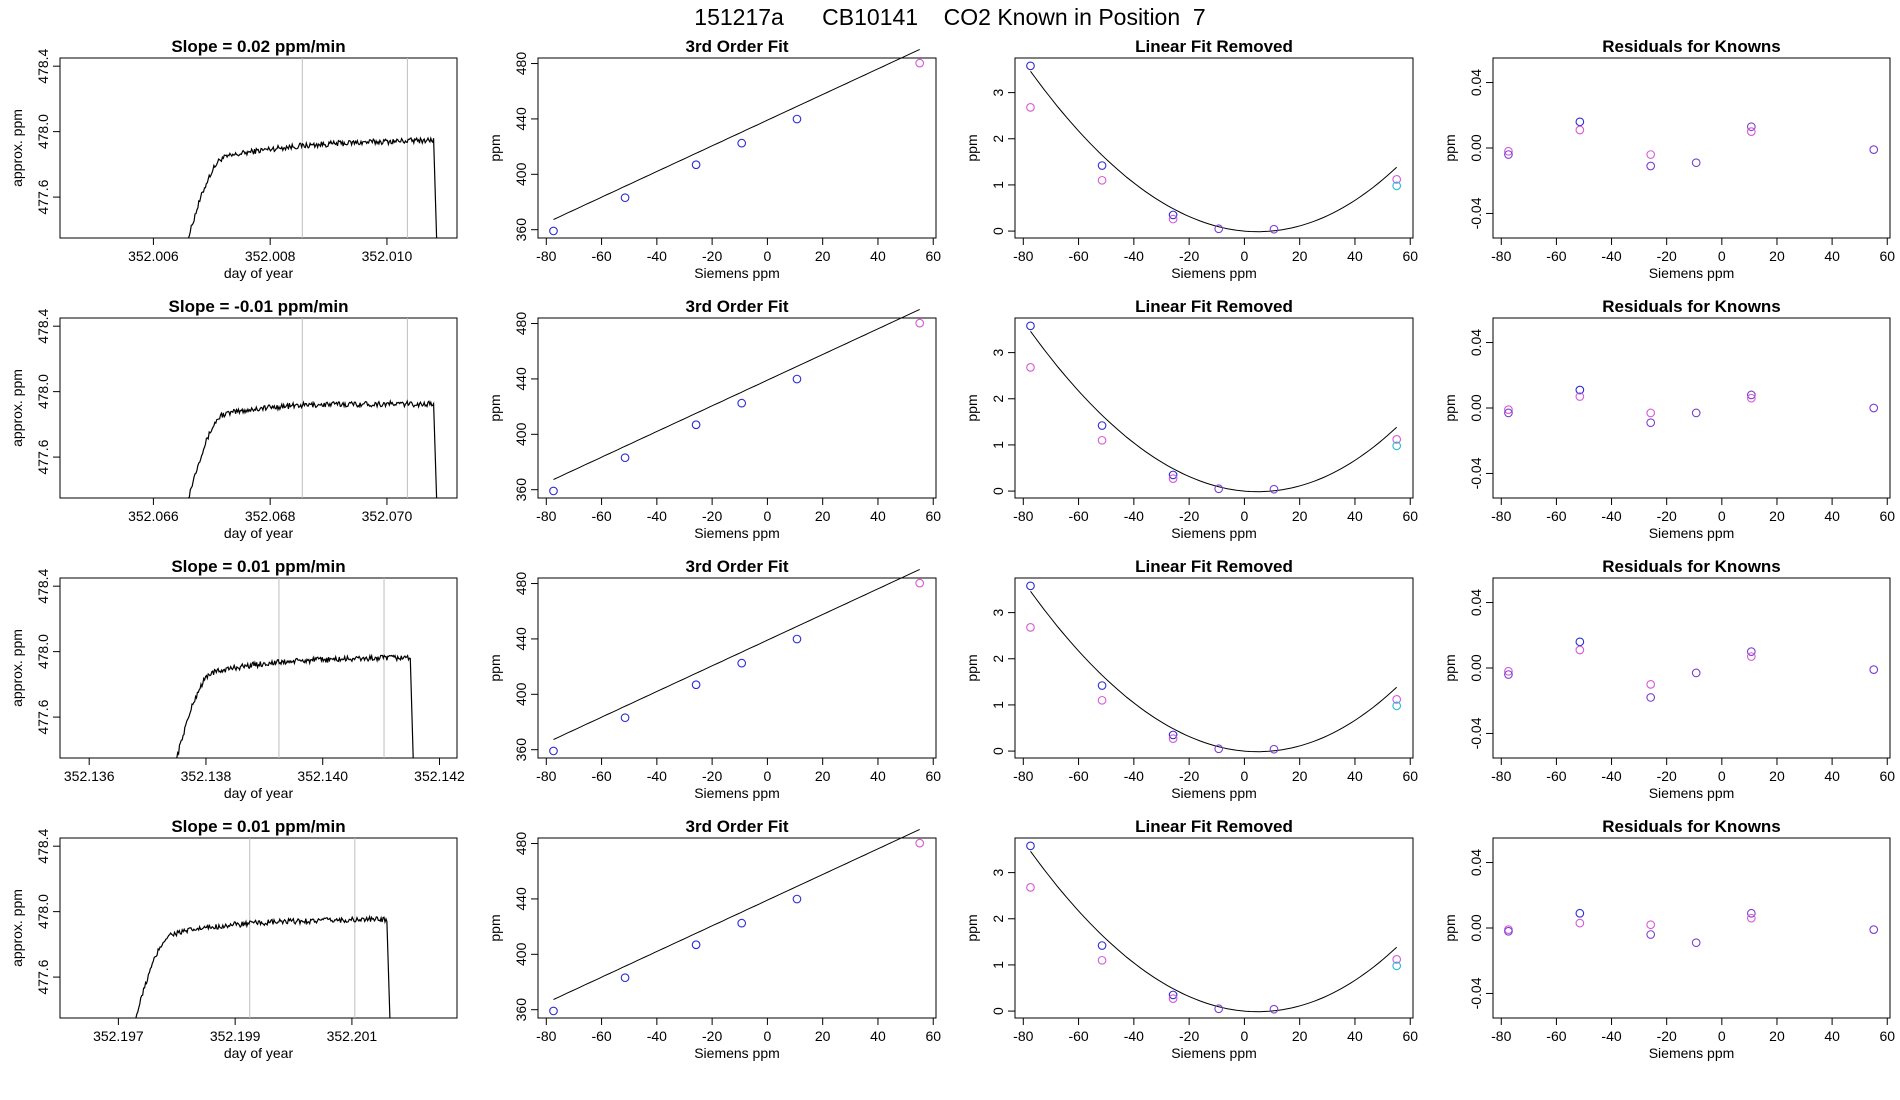  Describe the element at coordinates (1611, 1036) in the screenshot. I see `x-tick-label-r3c3: -40` at that location.